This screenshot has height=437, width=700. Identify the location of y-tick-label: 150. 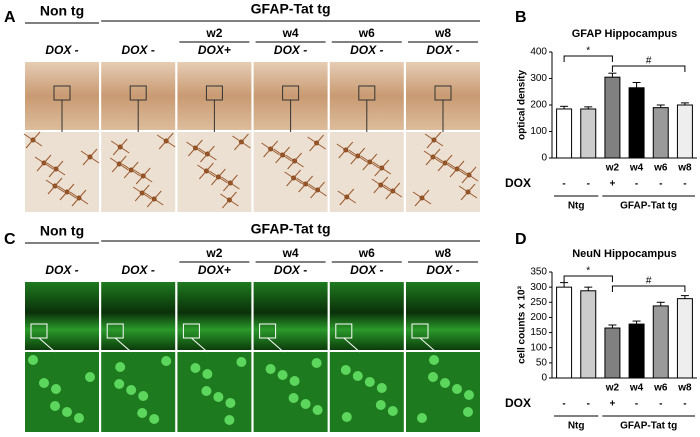
(538, 332).